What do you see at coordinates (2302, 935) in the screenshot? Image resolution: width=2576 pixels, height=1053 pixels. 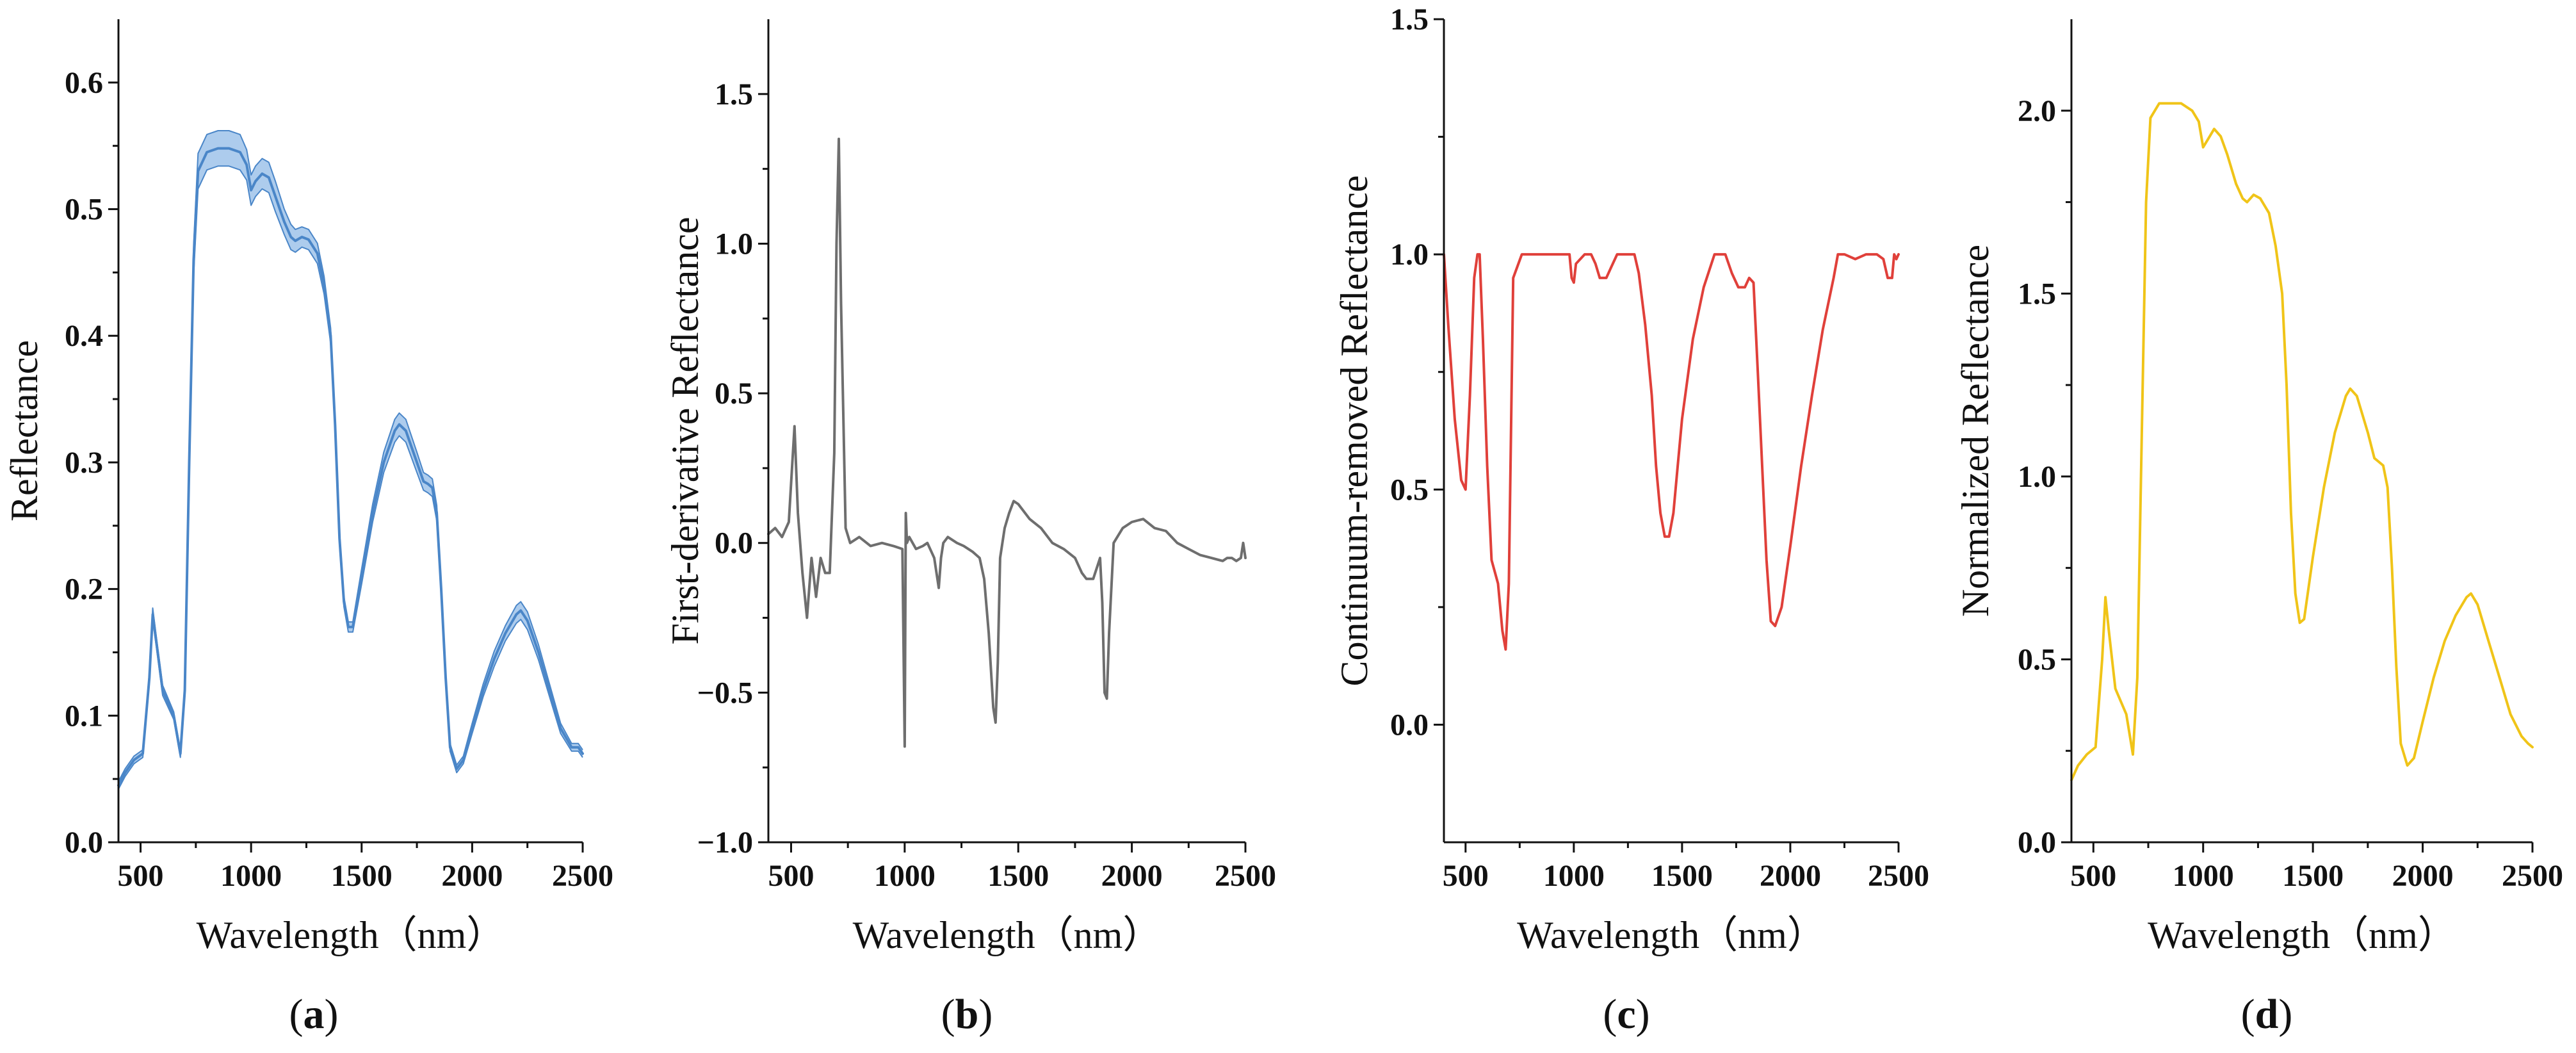 I see `panel-d-x-axis-title: Wavelength（nm）` at bounding box center [2302, 935].